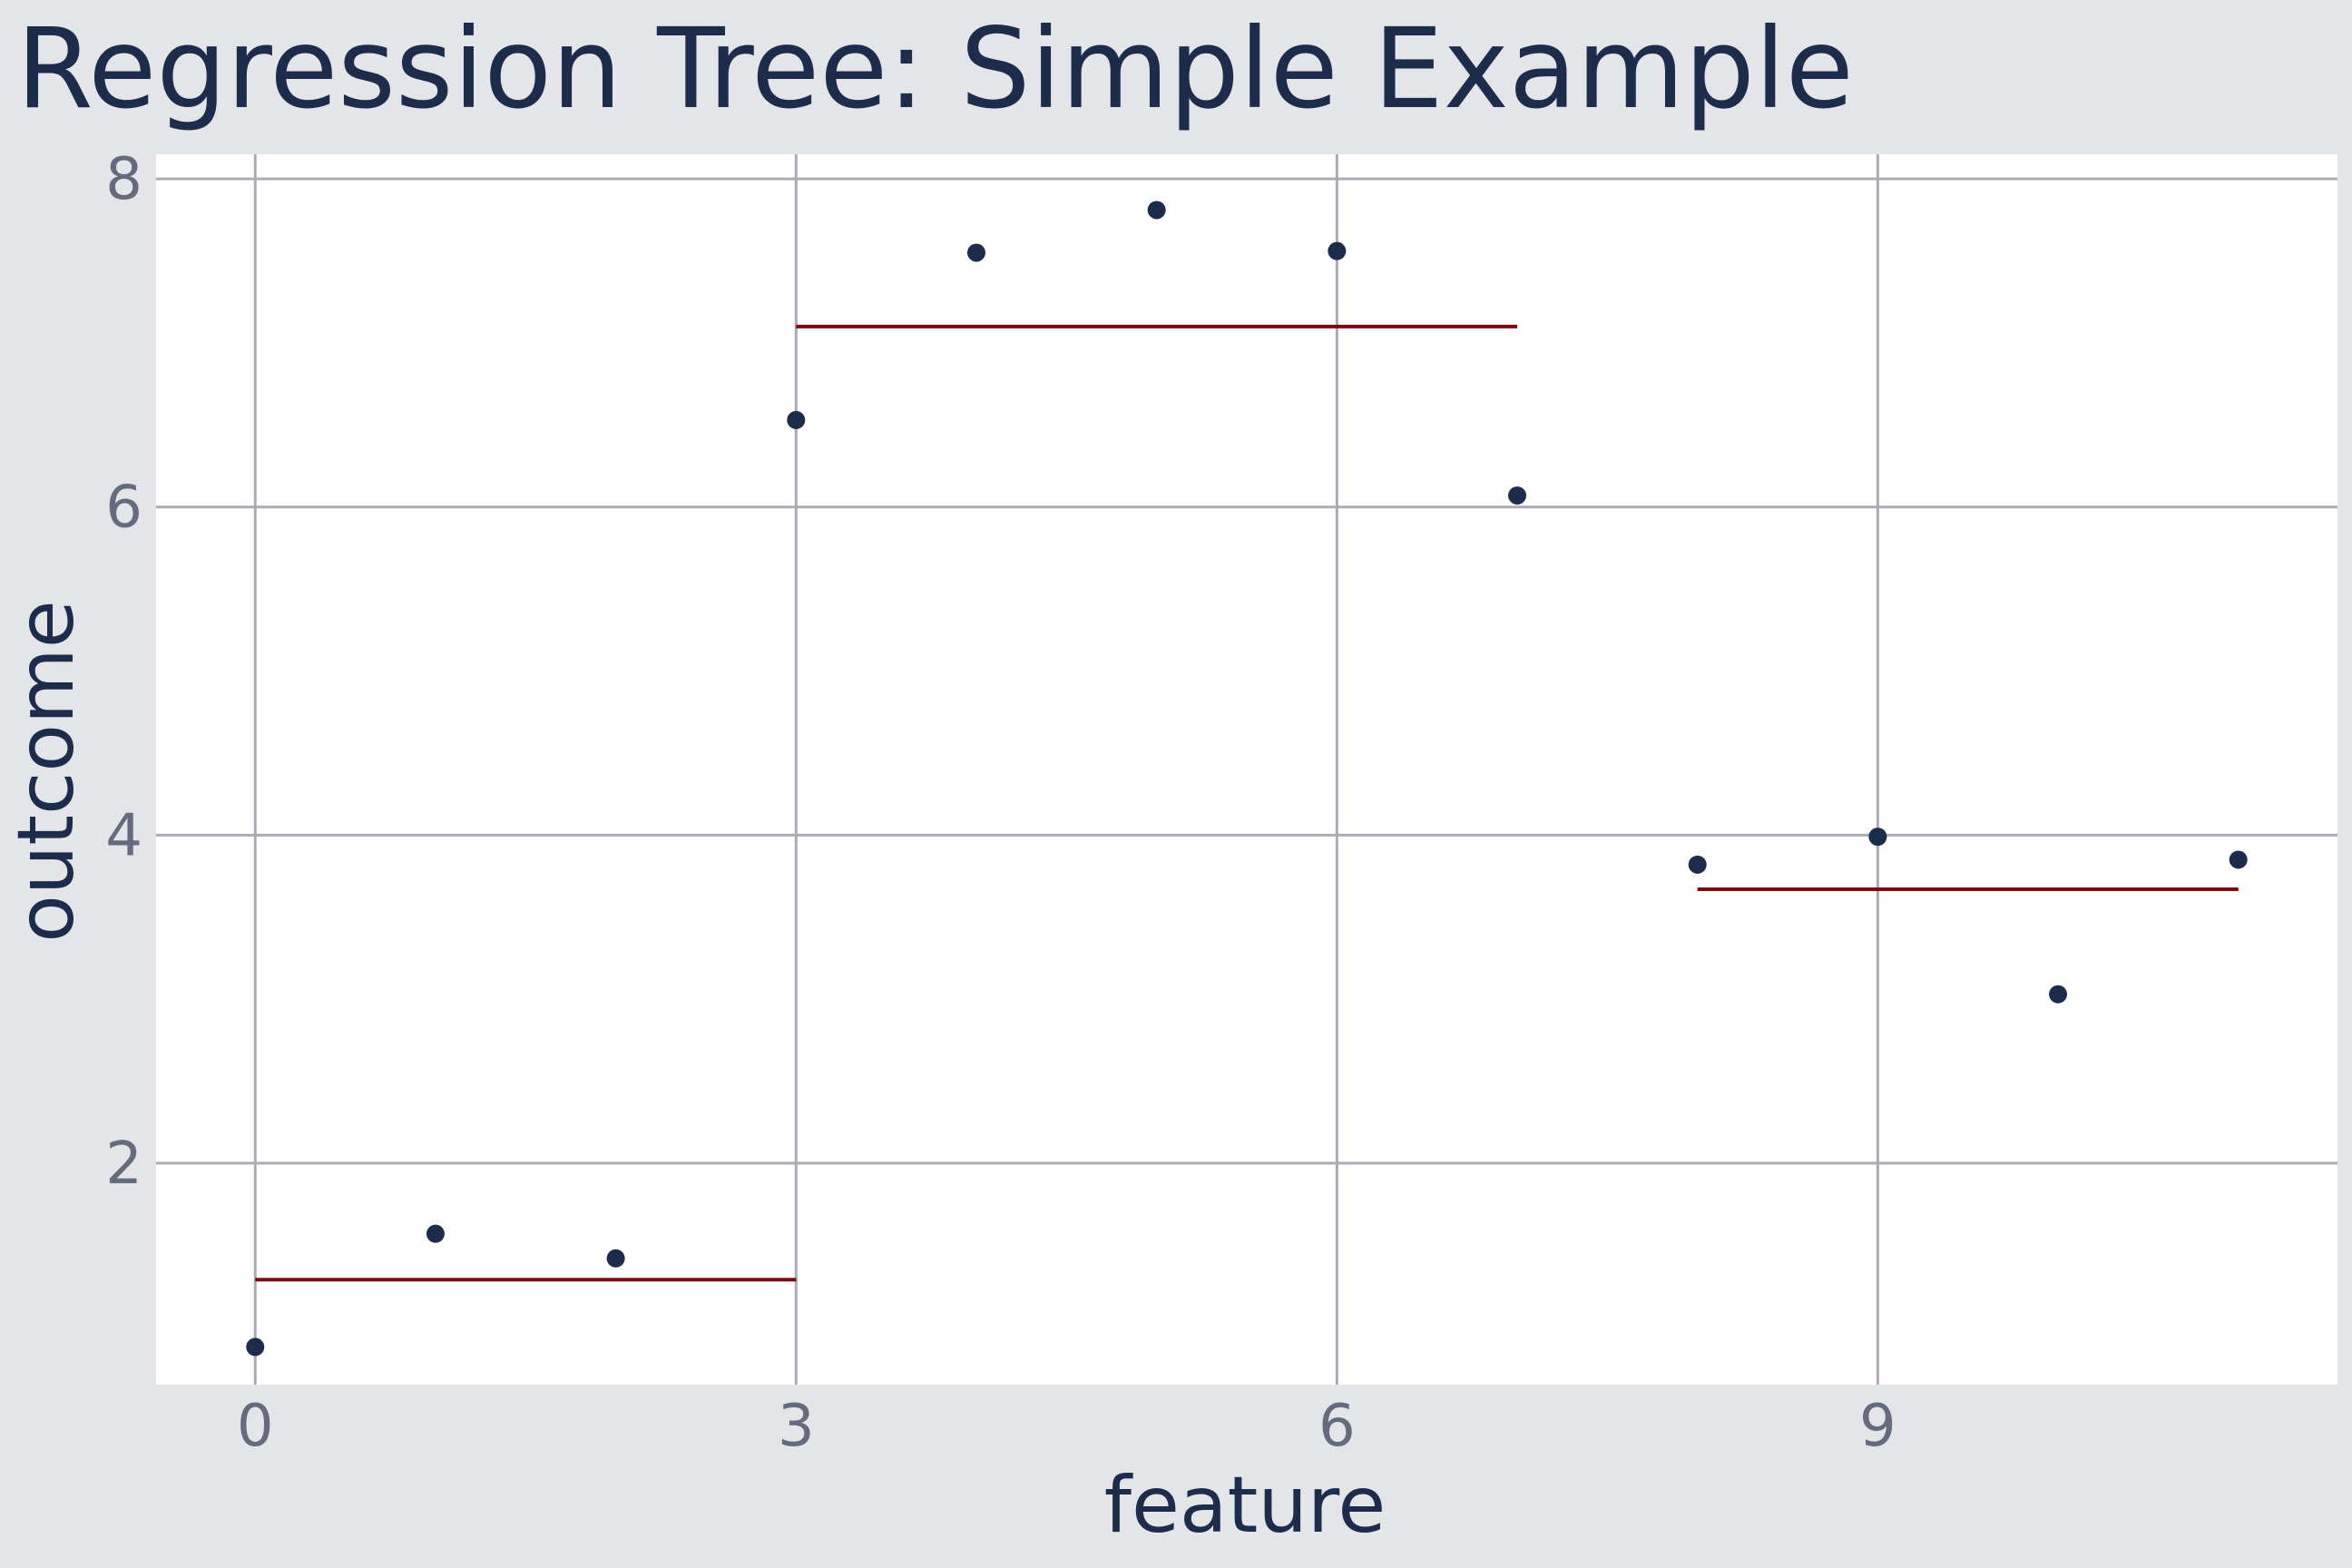 The width and height of the screenshot is (2352, 1568). What do you see at coordinates (123, 179) in the screenshot?
I see `y-tick-label: 8` at bounding box center [123, 179].